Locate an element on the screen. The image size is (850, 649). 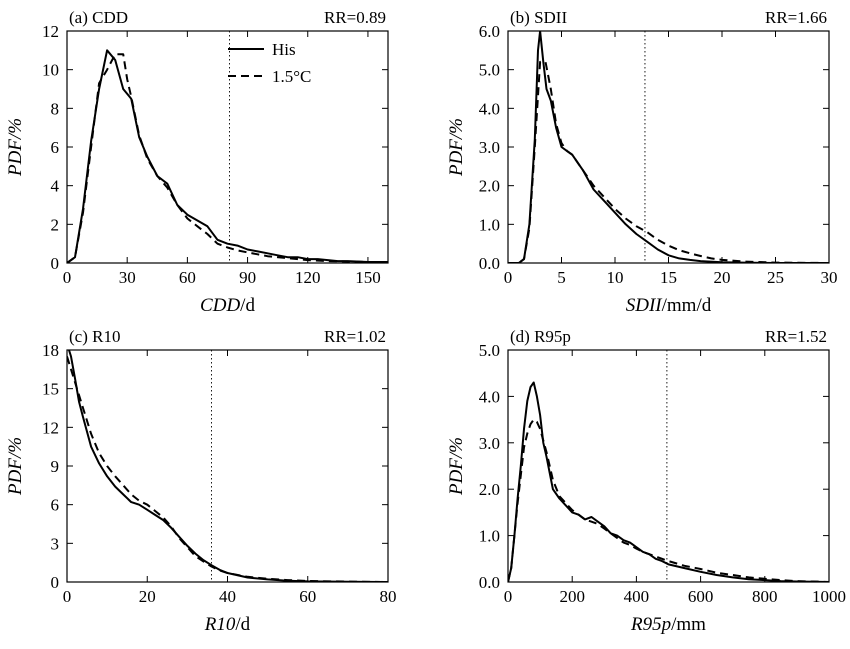
panel-1-frame is located at coordinates (227, 147).